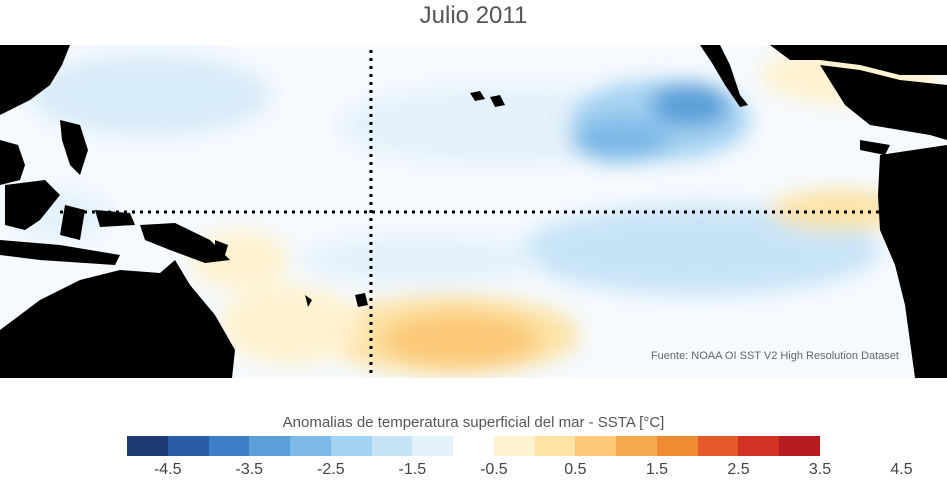 This screenshot has height=480, width=947. What do you see at coordinates (473, 15) in the screenshot?
I see `map-title: Julio 2011` at bounding box center [473, 15].